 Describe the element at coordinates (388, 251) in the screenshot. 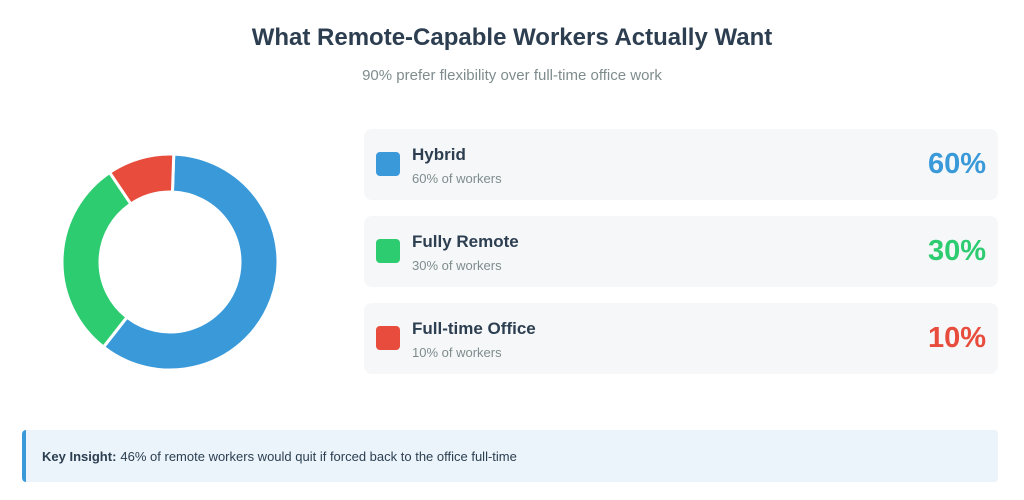

I see `legend-swatch-fully-remote` at that location.